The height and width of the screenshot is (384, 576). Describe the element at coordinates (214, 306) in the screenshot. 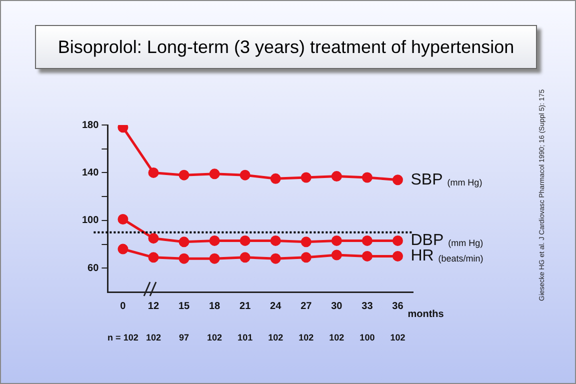

I see `x-tick-label: 18` at that location.